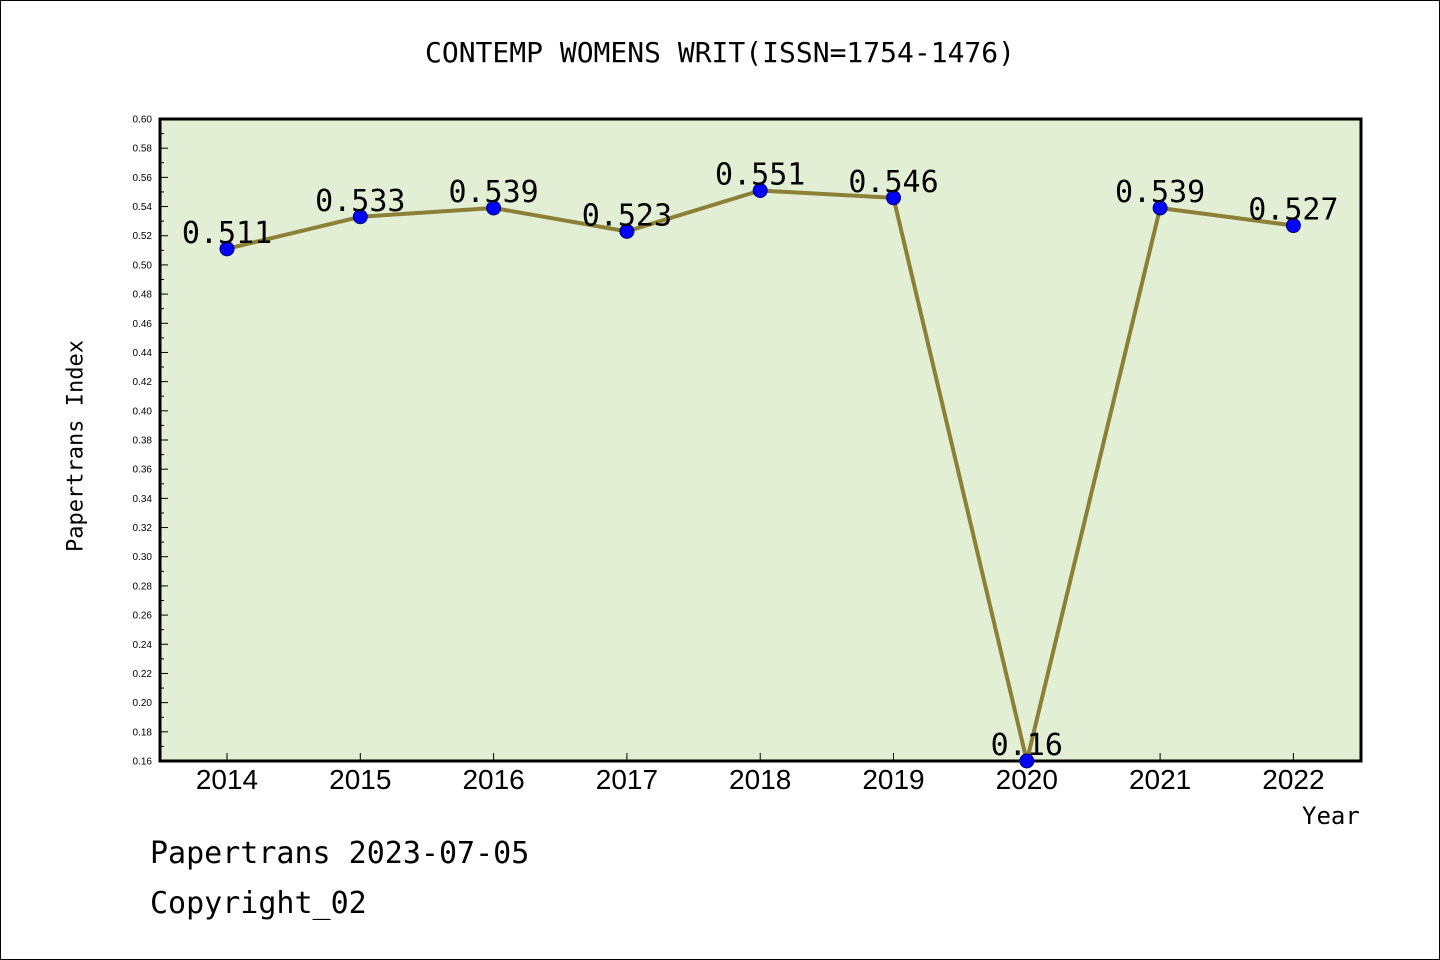 The image size is (1440, 960). What do you see at coordinates (1293, 779) in the screenshot?
I see `x-tick-label: 2022` at bounding box center [1293, 779].